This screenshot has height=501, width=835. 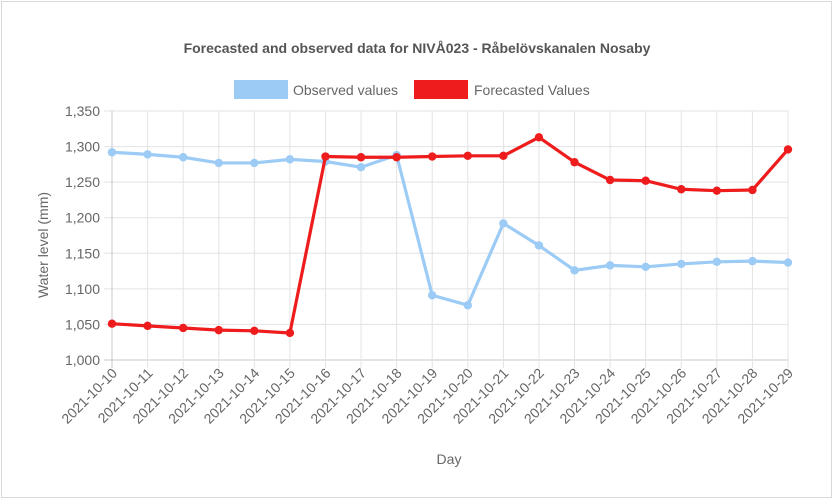 I want to click on x-axis-title: Day, so click(x=449, y=459).